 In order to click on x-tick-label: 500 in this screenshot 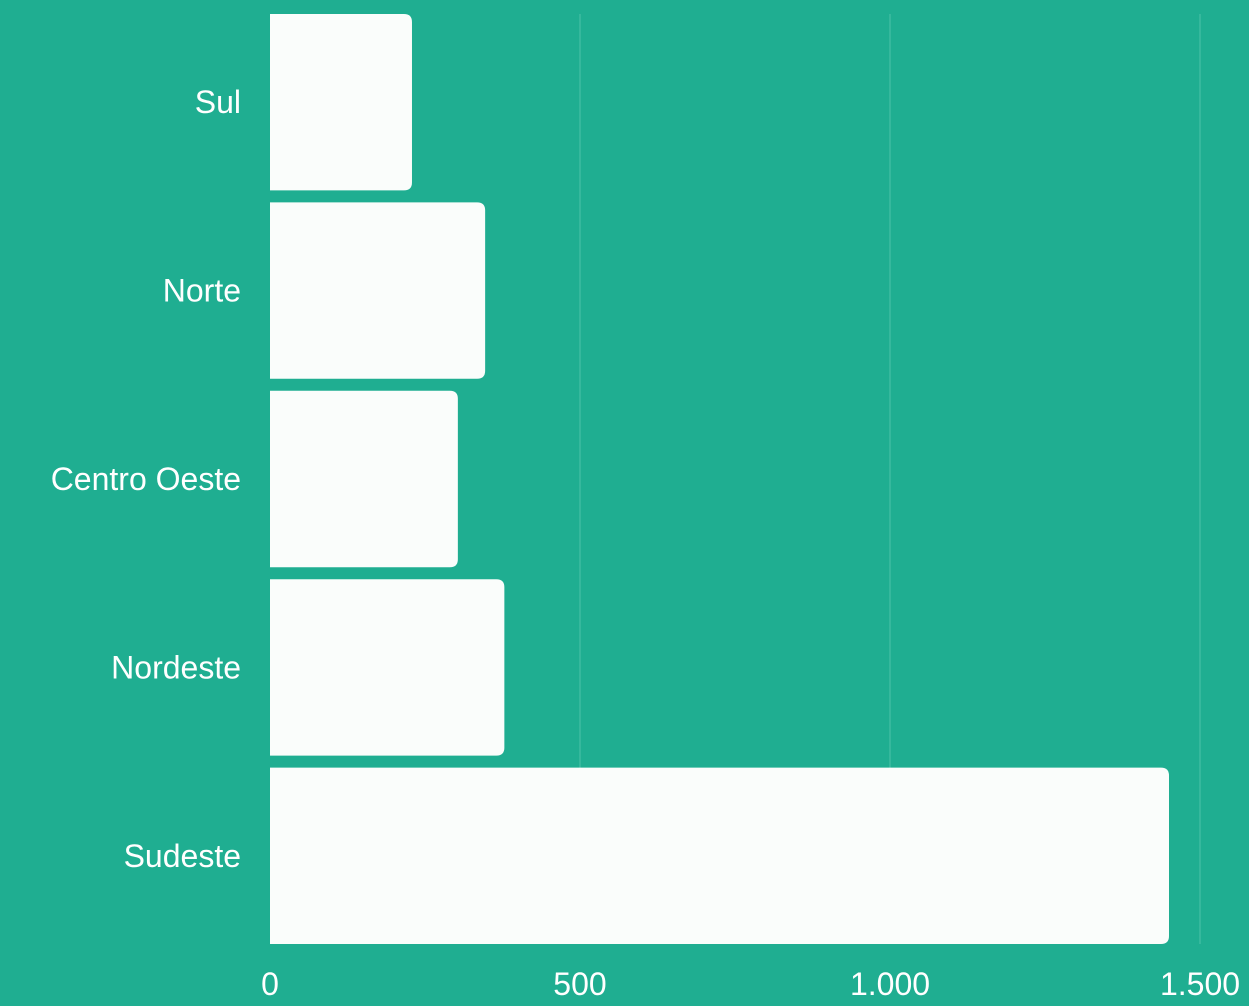, I will do `click(579, 983)`.